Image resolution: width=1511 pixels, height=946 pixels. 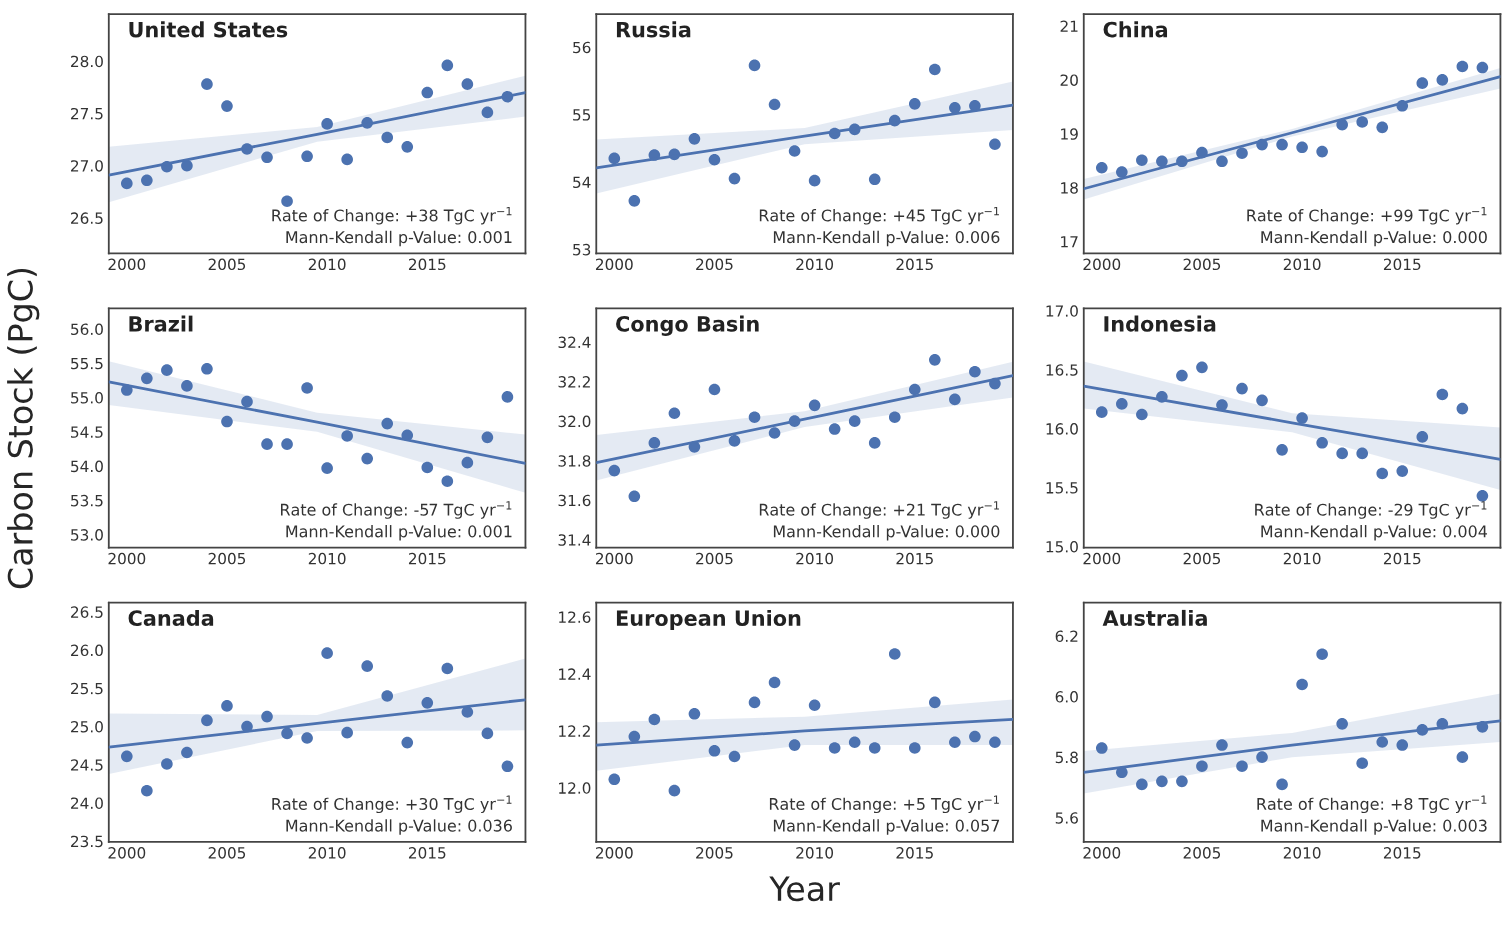 What do you see at coordinates (1160, 323) in the screenshot?
I see `chart-title: Indonesia` at bounding box center [1160, 323].